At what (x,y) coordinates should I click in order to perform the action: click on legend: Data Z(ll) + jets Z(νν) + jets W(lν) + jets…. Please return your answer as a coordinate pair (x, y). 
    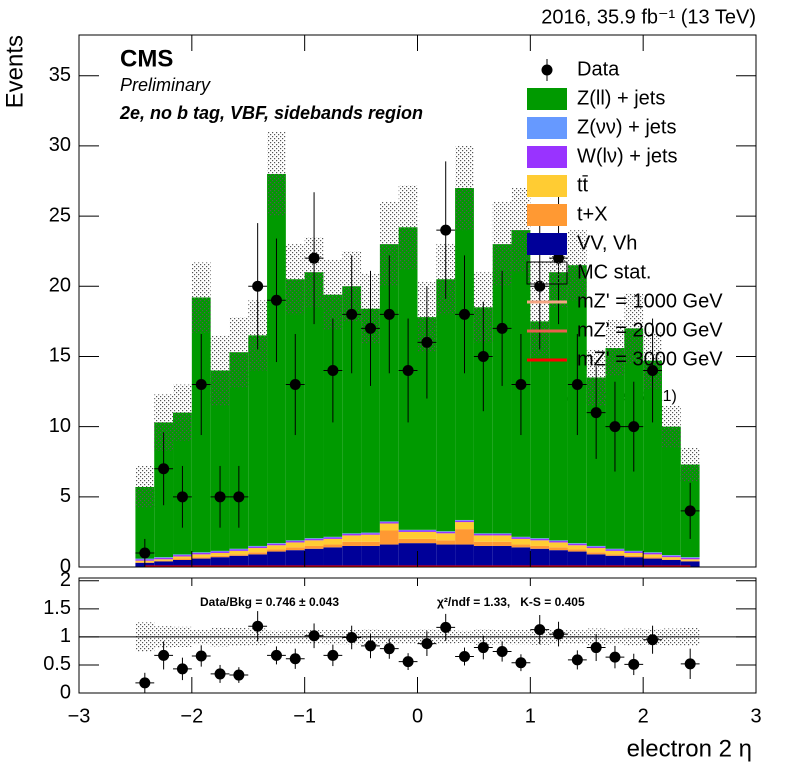
    Looking at the image, I should click on (624, 214).